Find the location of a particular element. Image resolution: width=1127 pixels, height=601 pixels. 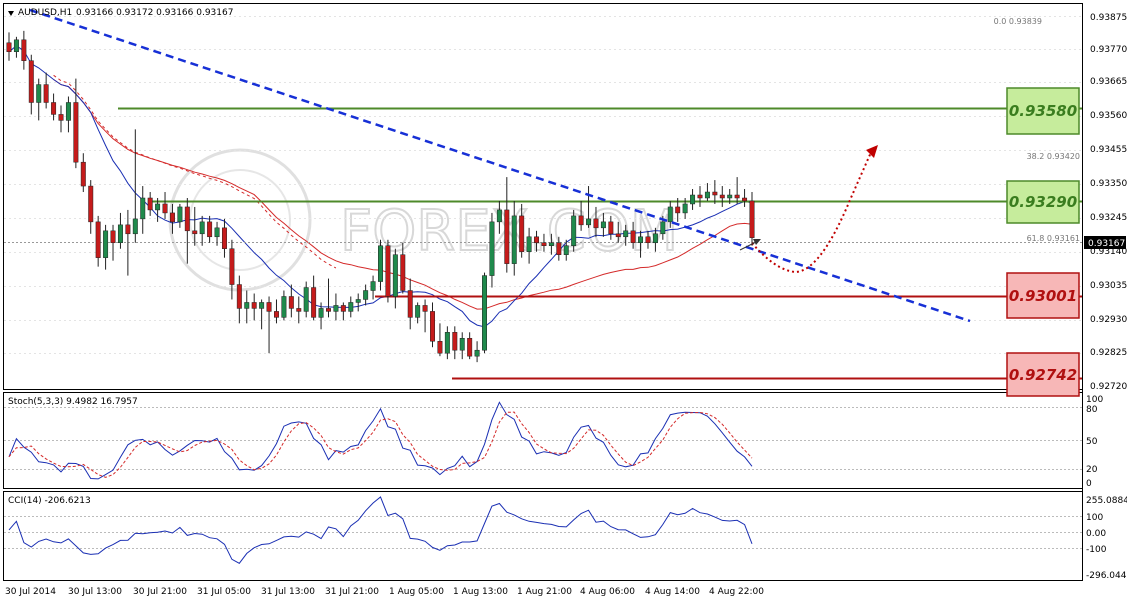

level-label-0.92742: 0.92742 is located at coordinates (1043, 375).